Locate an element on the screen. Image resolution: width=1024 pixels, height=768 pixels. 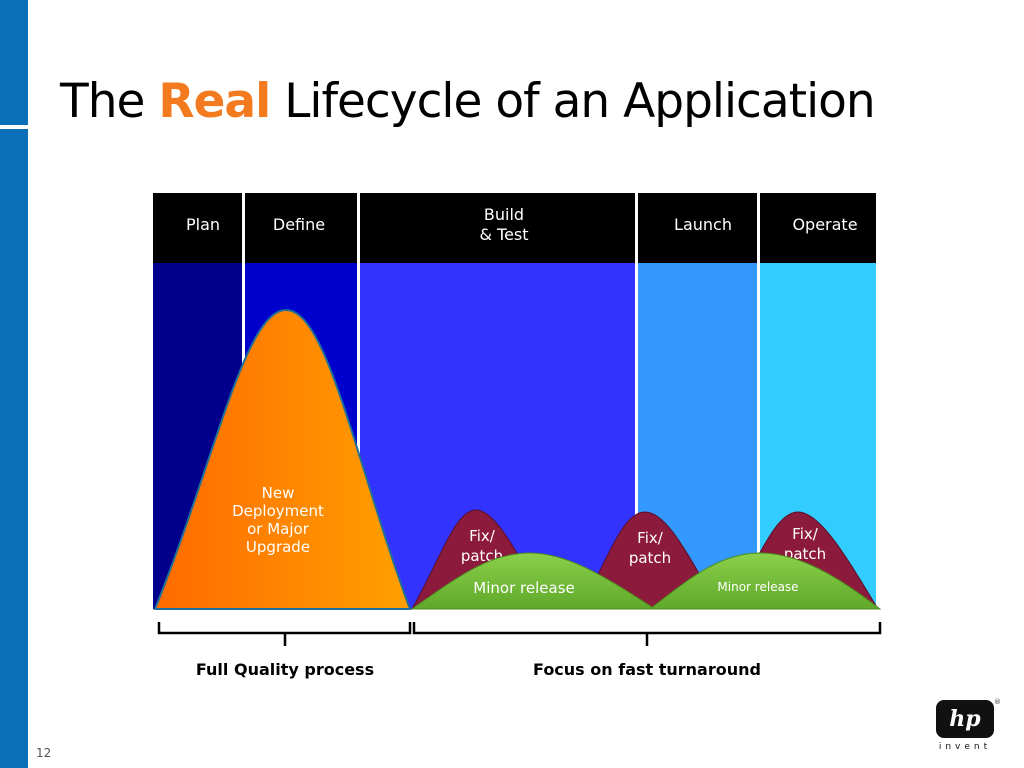
hp-logo-mark: hp is located at coordinates (965, 719).